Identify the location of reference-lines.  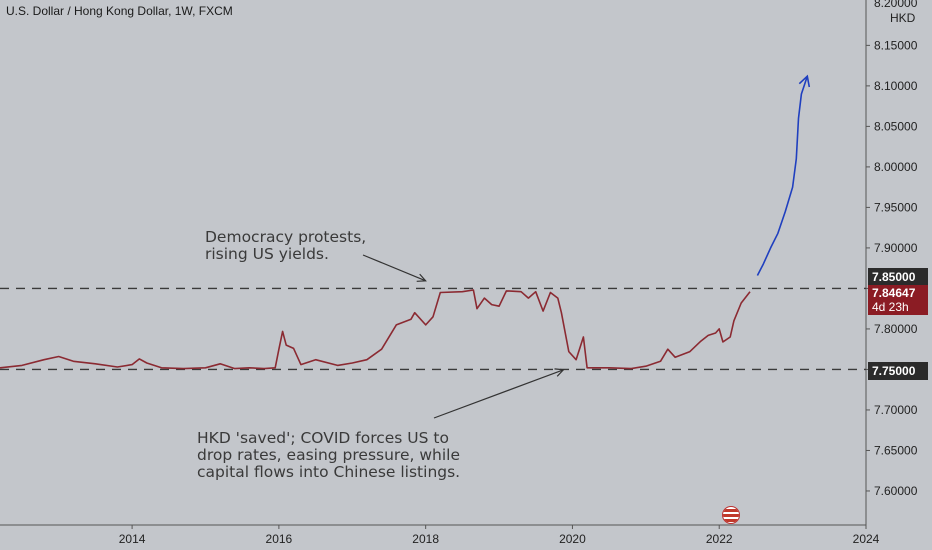
(433, 329).